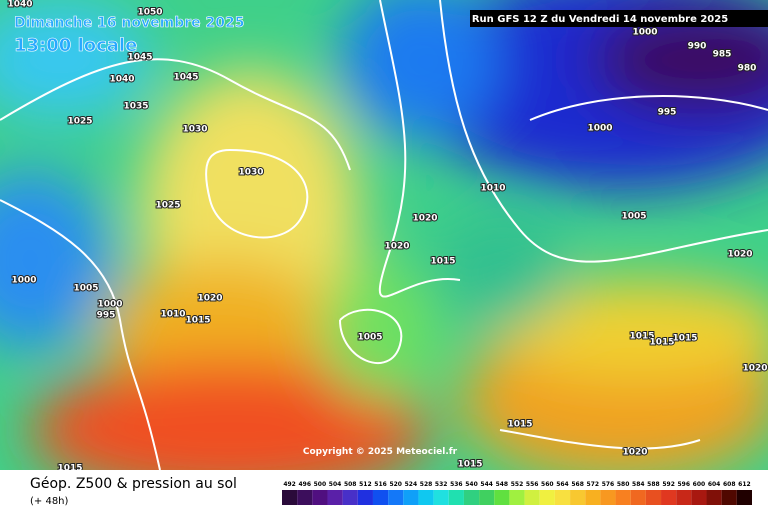 Image resolution: width=768 pixels, height=512 pixels. What do you see at coordinates (653, 484) in the screenshot?
I see `scale-label: 588` at bounding box center [653, 484].